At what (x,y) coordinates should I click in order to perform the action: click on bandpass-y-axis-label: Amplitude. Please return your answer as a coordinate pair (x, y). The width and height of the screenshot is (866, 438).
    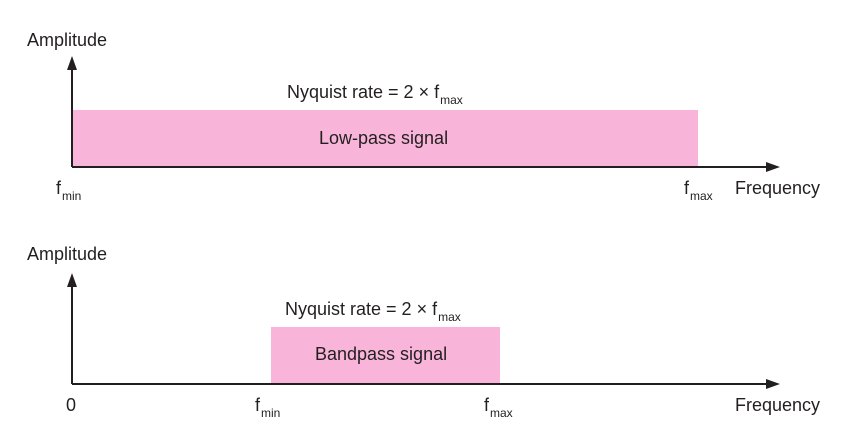
    Looking at the image, I should click on (67, 254).